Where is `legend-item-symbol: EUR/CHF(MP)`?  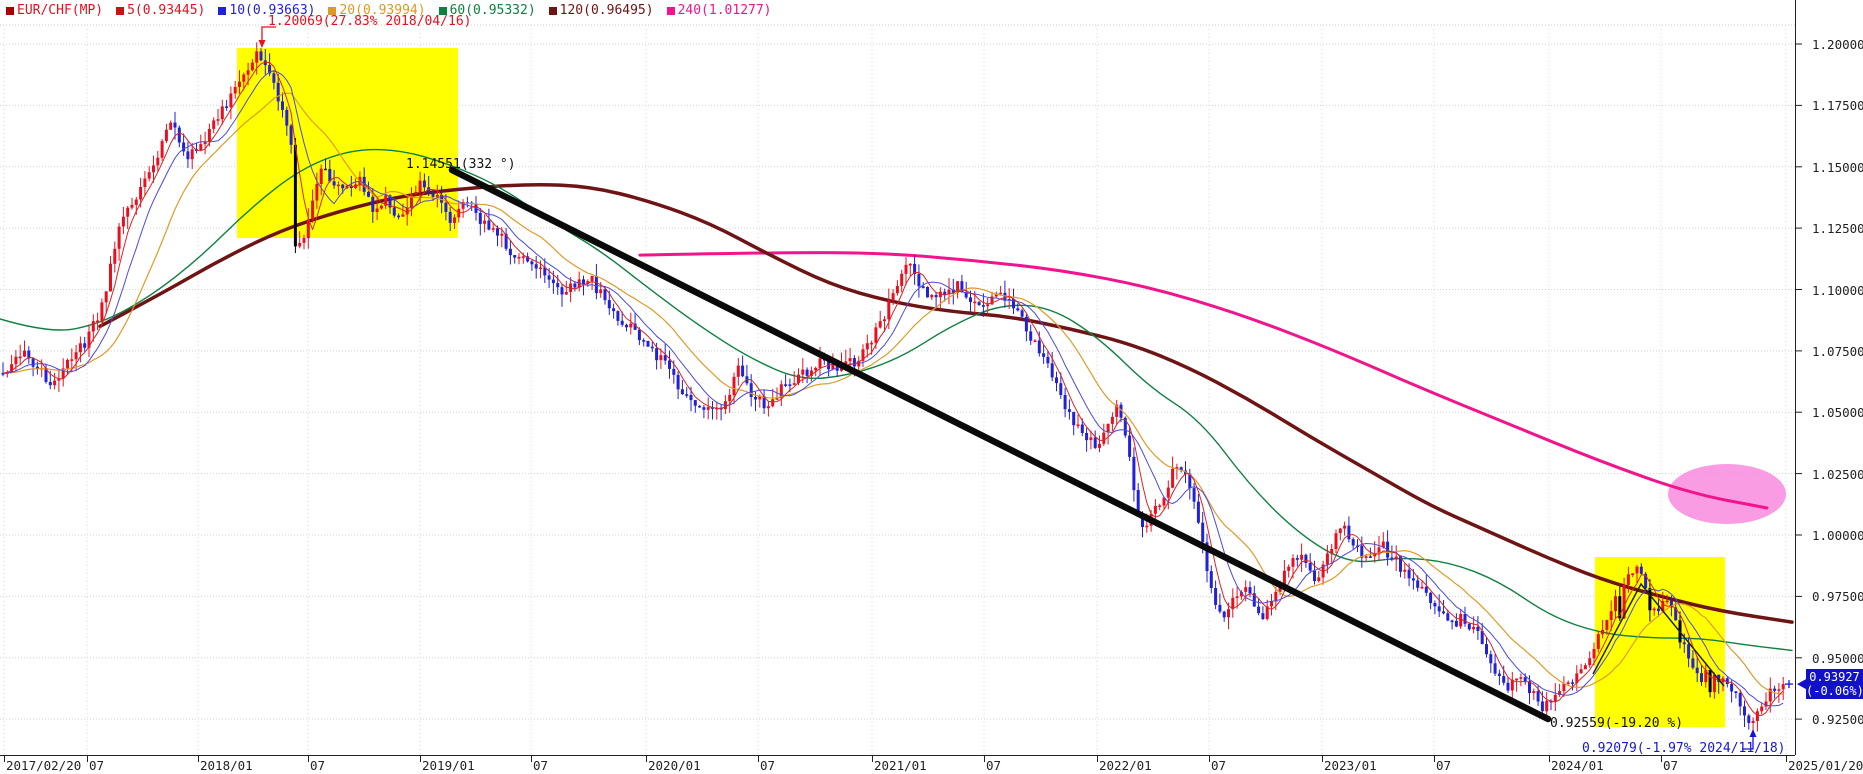 legend-item-symbol: EUR/CHF(MP) is located at coordinates (54, 11).